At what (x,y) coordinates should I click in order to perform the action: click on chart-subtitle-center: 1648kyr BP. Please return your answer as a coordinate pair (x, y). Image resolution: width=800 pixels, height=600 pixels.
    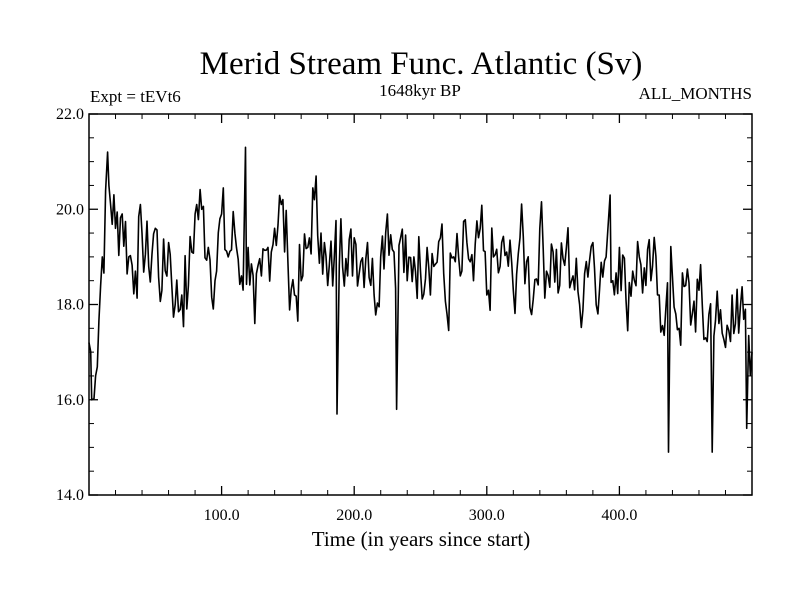
    Looking at the image, I should click on (420, 90).